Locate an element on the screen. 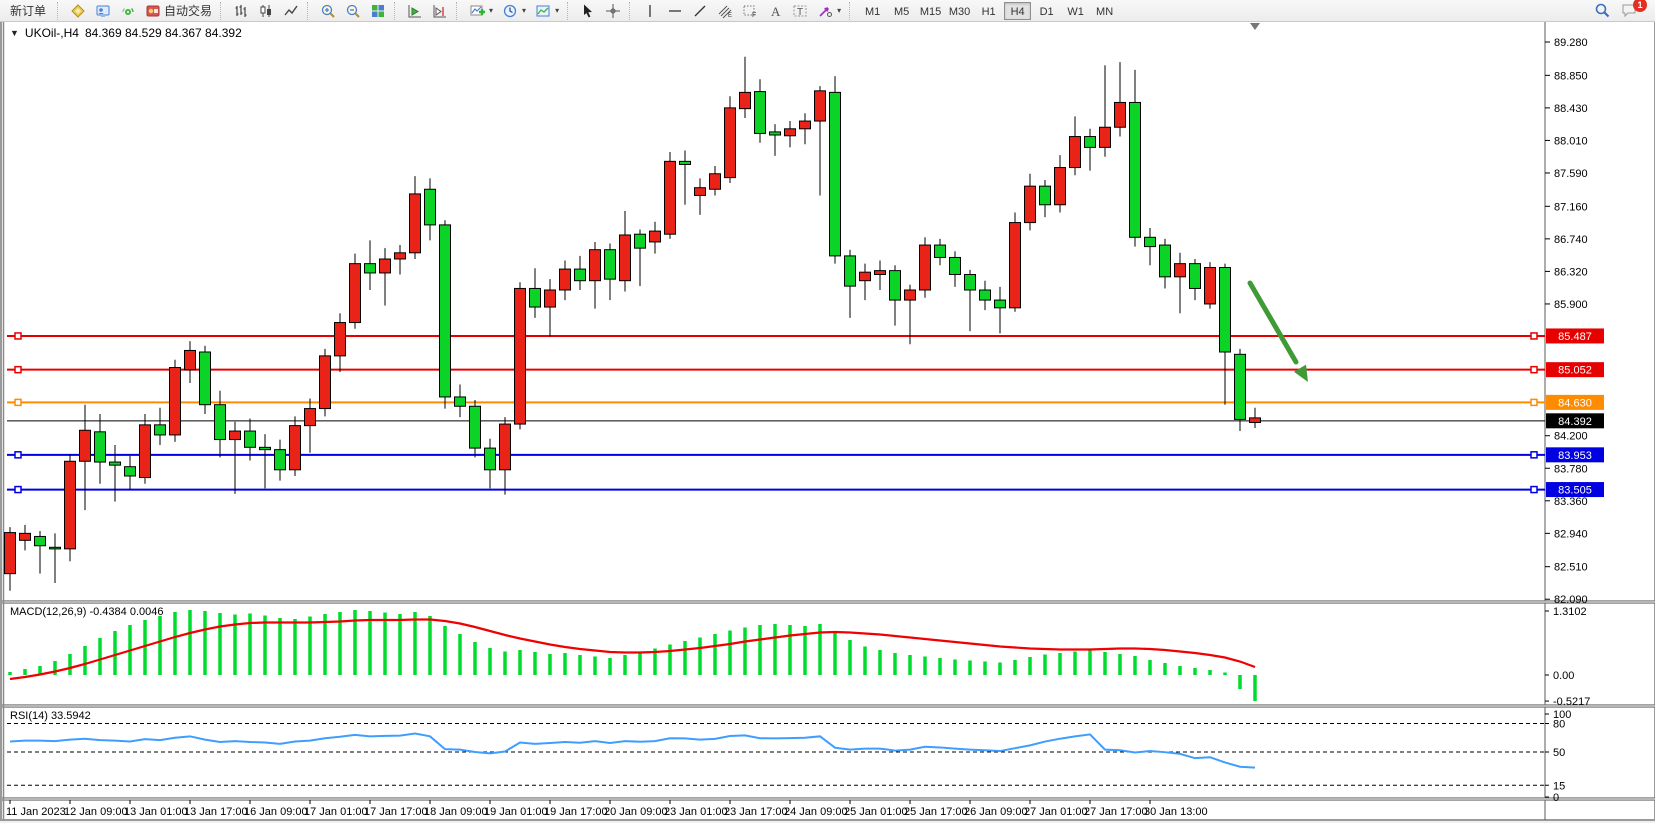 The image size is (1655, 823). periods-button: ▾ is located at coordinates (514, 11).